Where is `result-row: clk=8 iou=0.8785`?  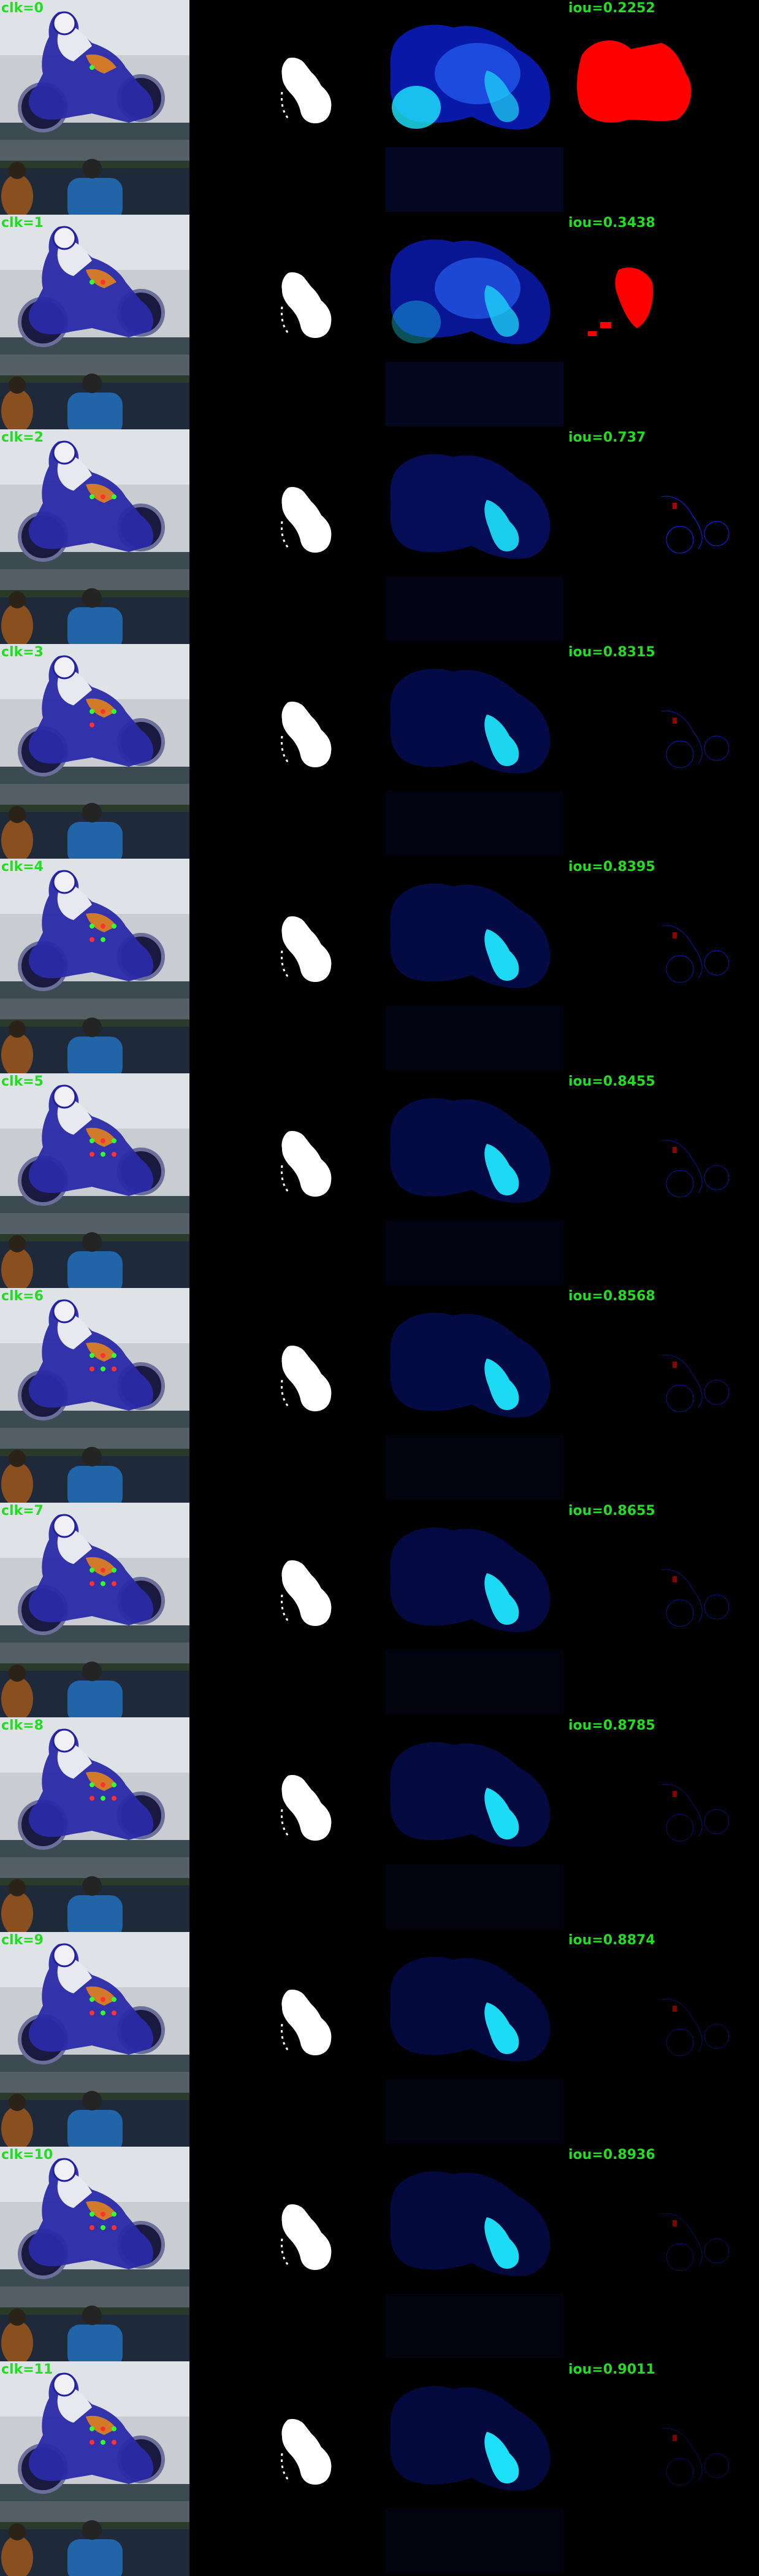 result-row: clk=8 iou=0.8785 is located at coordinates (379, 1824).